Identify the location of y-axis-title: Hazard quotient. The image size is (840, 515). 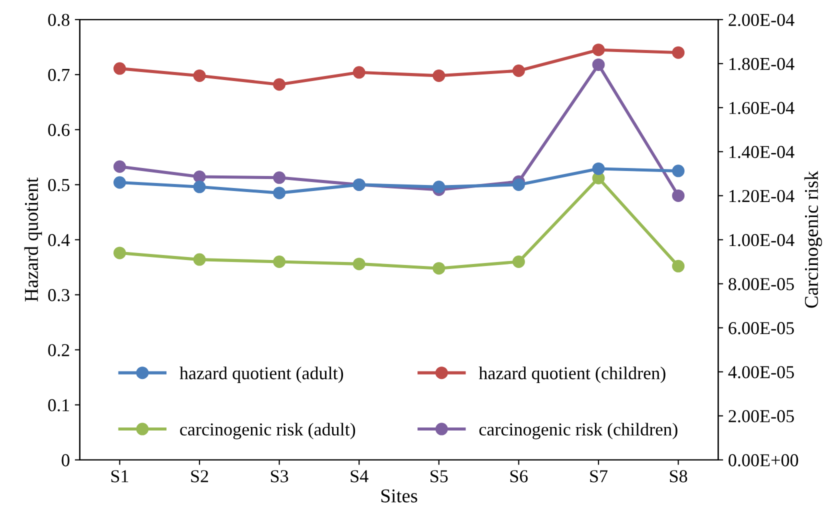
(33, 239).